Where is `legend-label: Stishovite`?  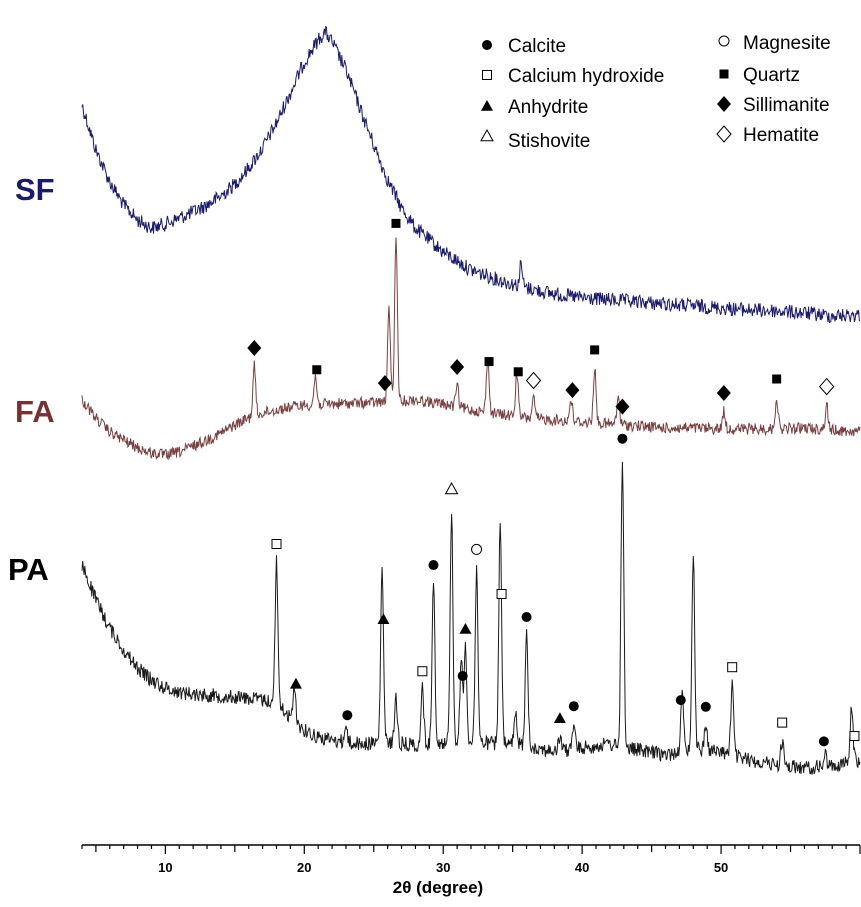
legend-label: Stishovite is located at coordinates (549, 141).